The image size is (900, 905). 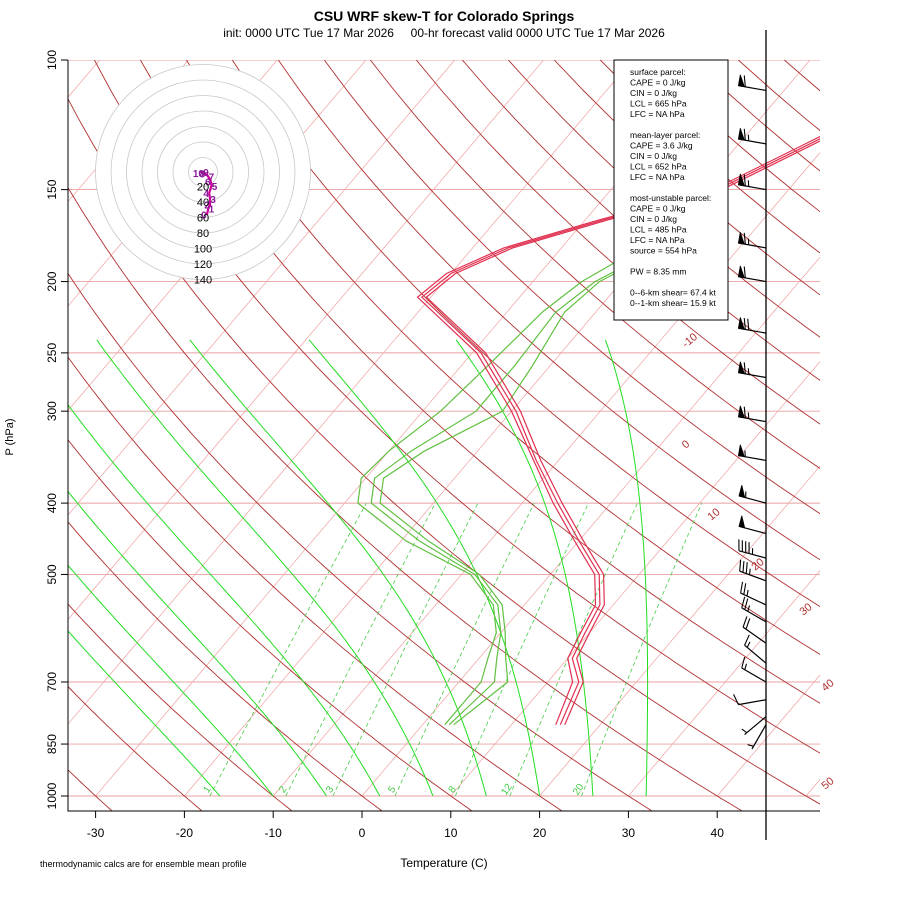 What do you see at coordinates (806, 609) in the screenshot?
I see `isotherm-label: 30` at bounding box center [806, 609].